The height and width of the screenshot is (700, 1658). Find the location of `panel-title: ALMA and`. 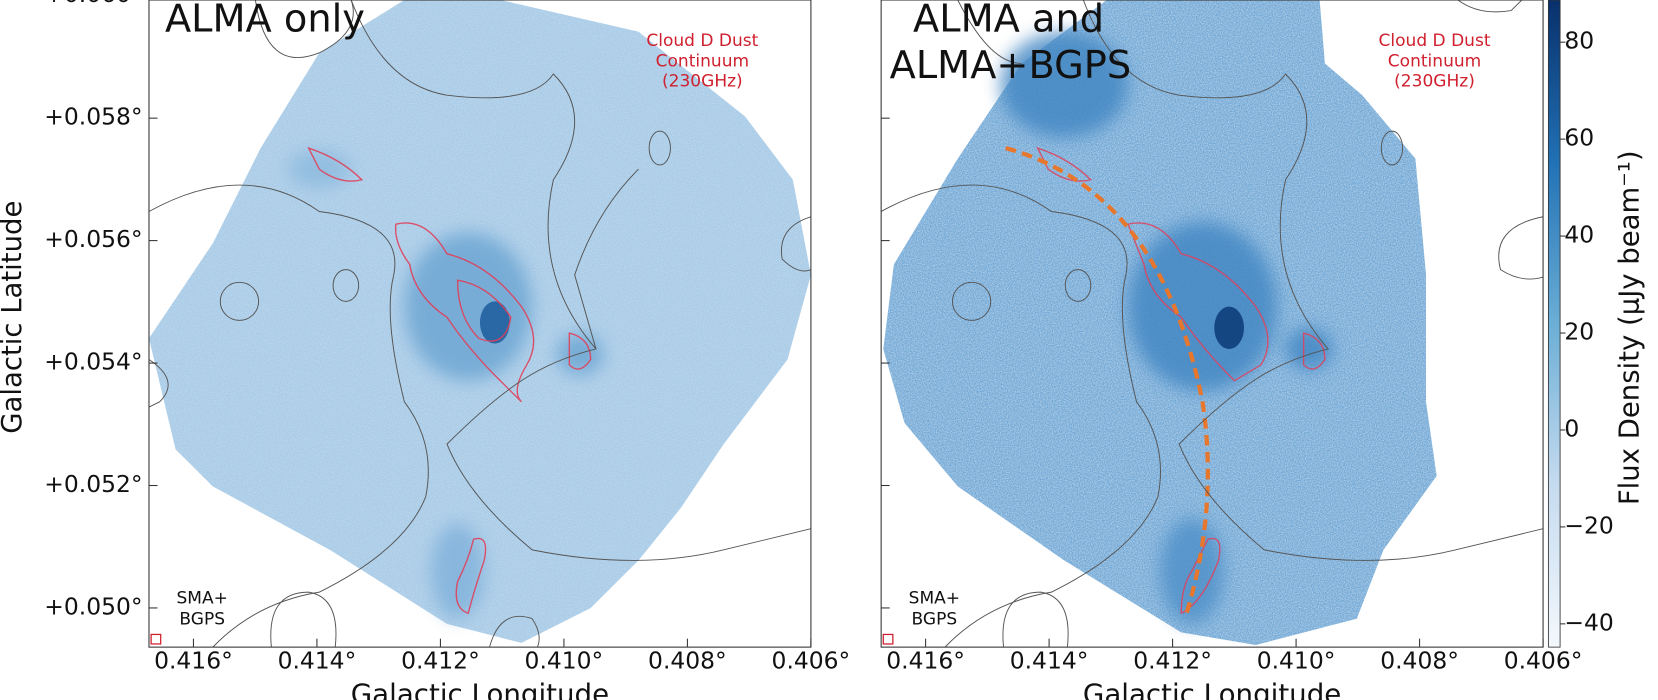

panel-title: ALMA and is located at coordinates (1008, 21).